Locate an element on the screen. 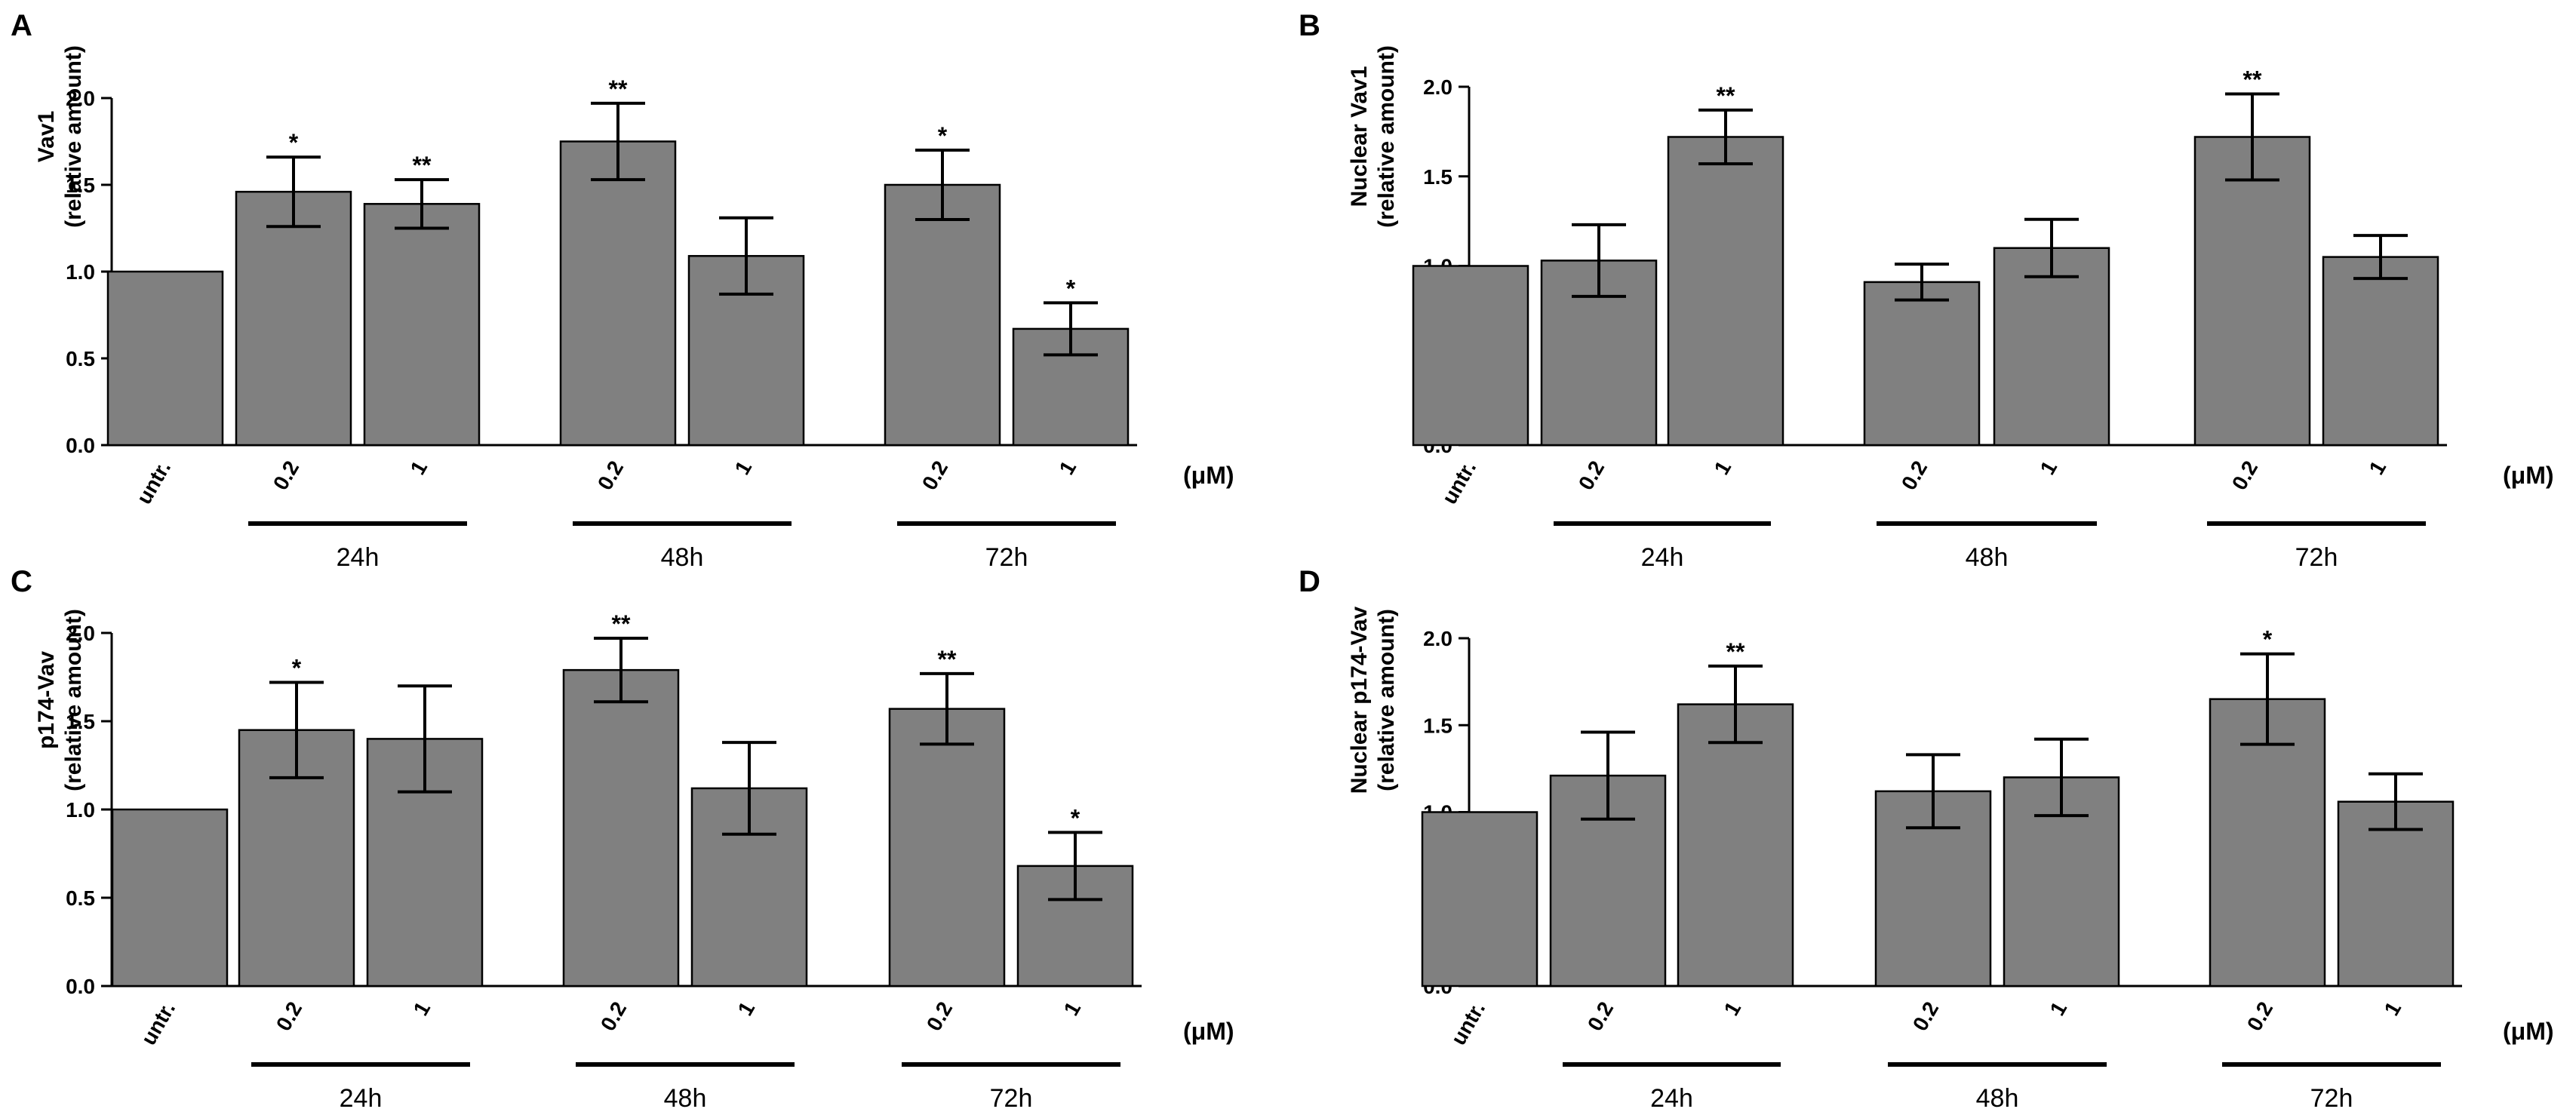  panel-letter: A is located at coordinates (21, 25).